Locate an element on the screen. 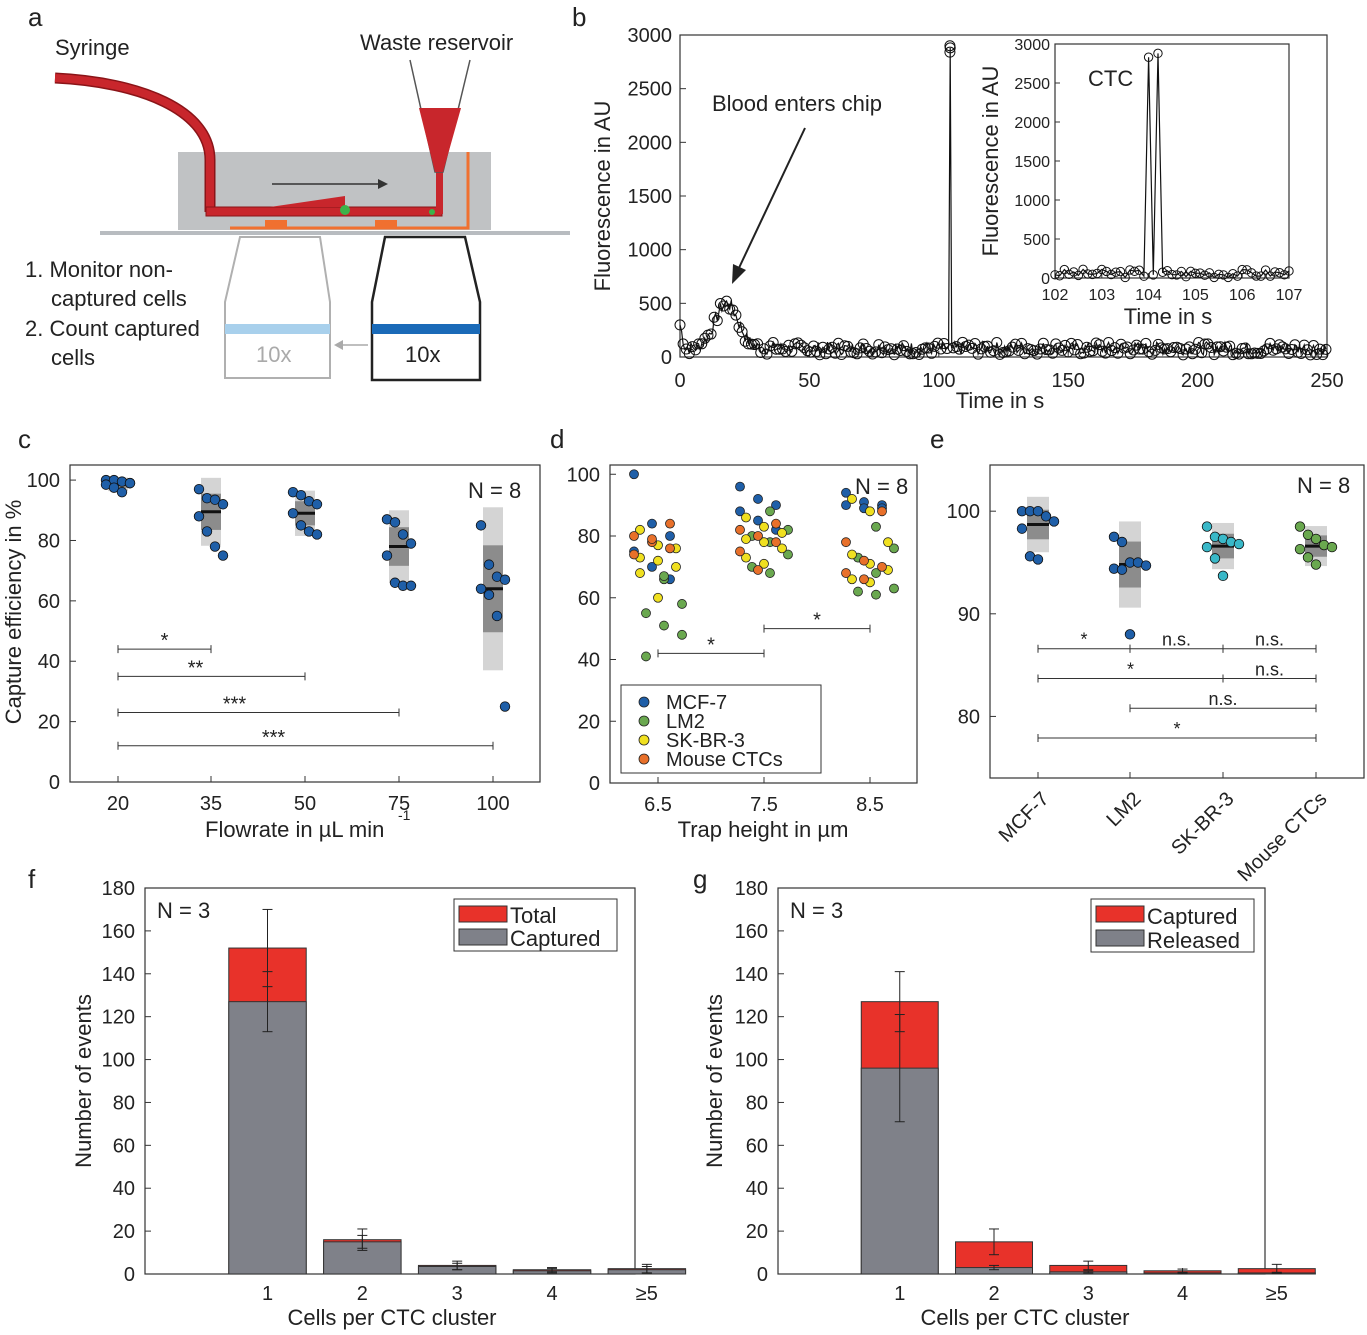 This screenshot has width=1367, height=1335. c-xtick-label: 75 is located at coordinates (399, 804).